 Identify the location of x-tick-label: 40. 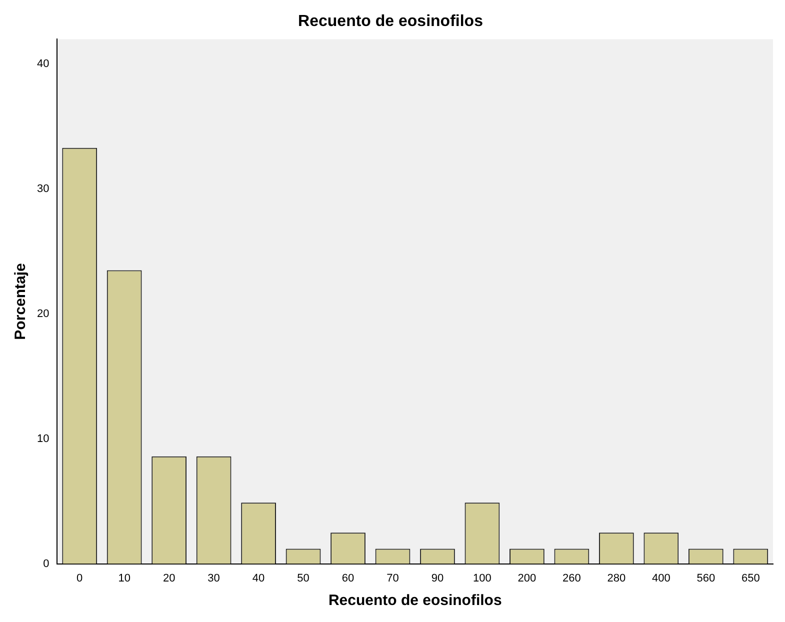
(258, 578).